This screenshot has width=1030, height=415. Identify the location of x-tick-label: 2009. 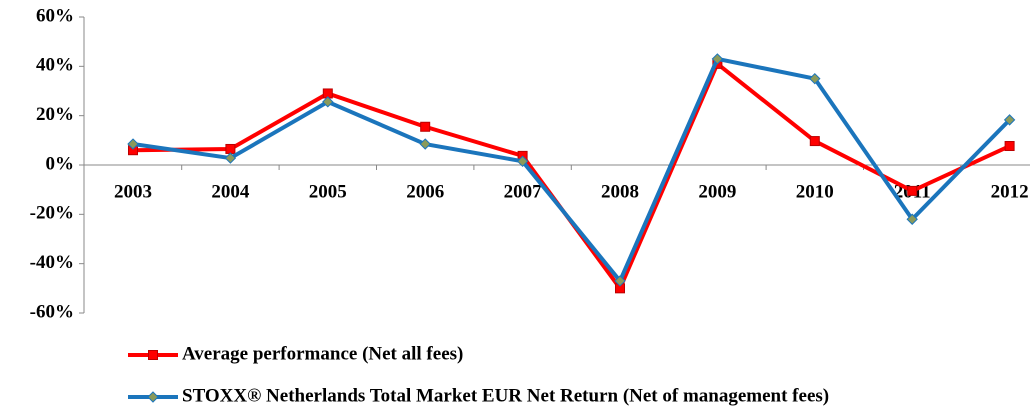
(717, 191).